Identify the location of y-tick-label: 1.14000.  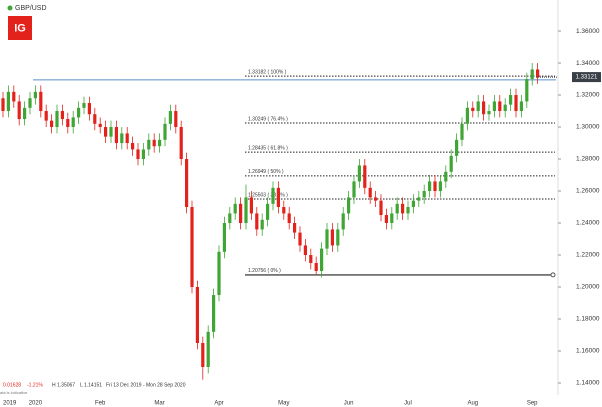
(588, 383).